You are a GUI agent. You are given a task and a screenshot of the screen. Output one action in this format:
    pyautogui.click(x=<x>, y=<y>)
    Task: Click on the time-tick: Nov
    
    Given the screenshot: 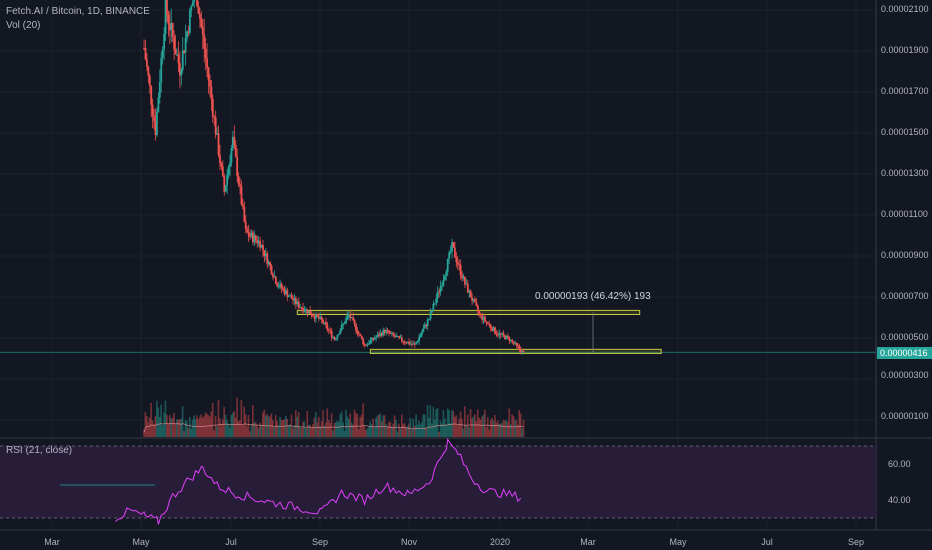 What is the action you would take?
    pyautogui.click(x=409, y=542)
    